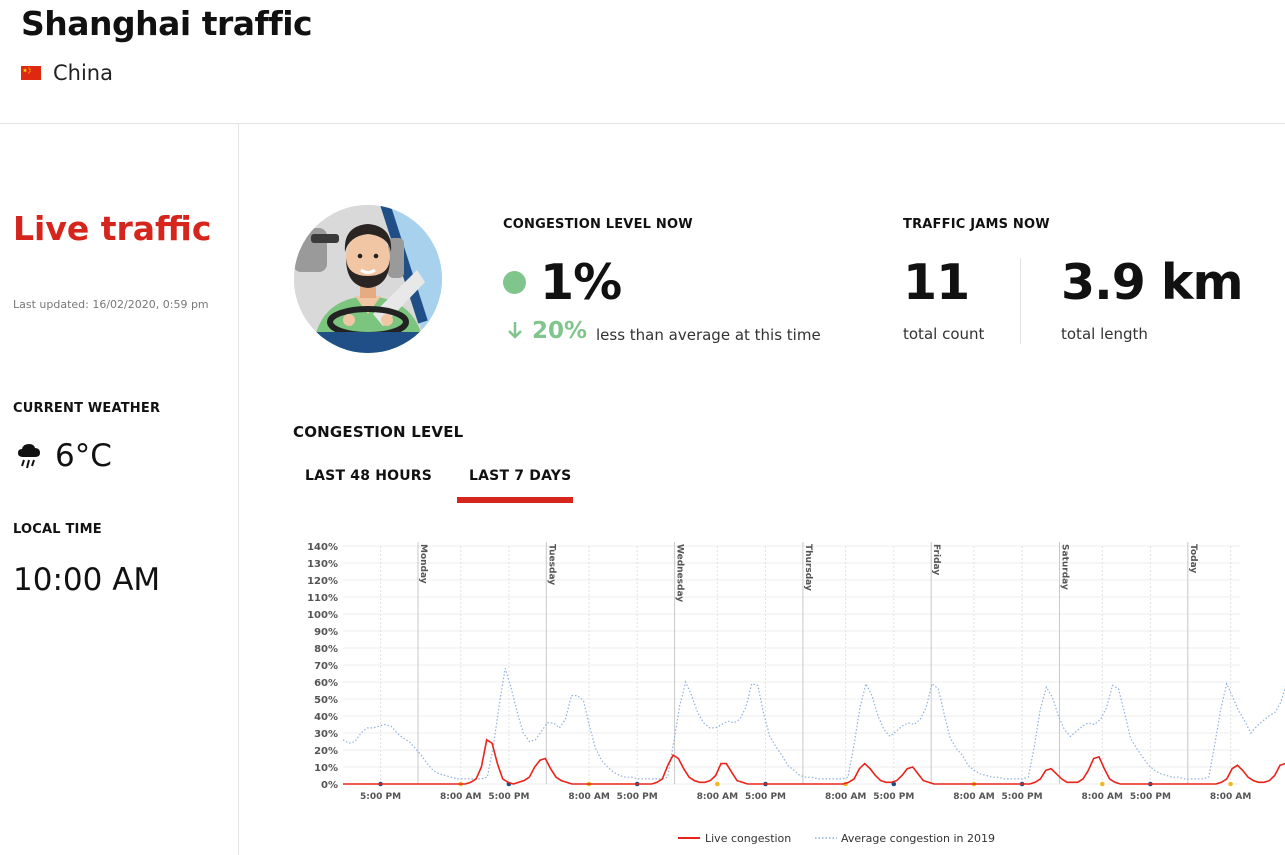 The height and width of the screenshot is (855, 1285). Describe the element at coordinates (322, 564) in the screenshot. I see `y-tick-label: 130%` at that location.